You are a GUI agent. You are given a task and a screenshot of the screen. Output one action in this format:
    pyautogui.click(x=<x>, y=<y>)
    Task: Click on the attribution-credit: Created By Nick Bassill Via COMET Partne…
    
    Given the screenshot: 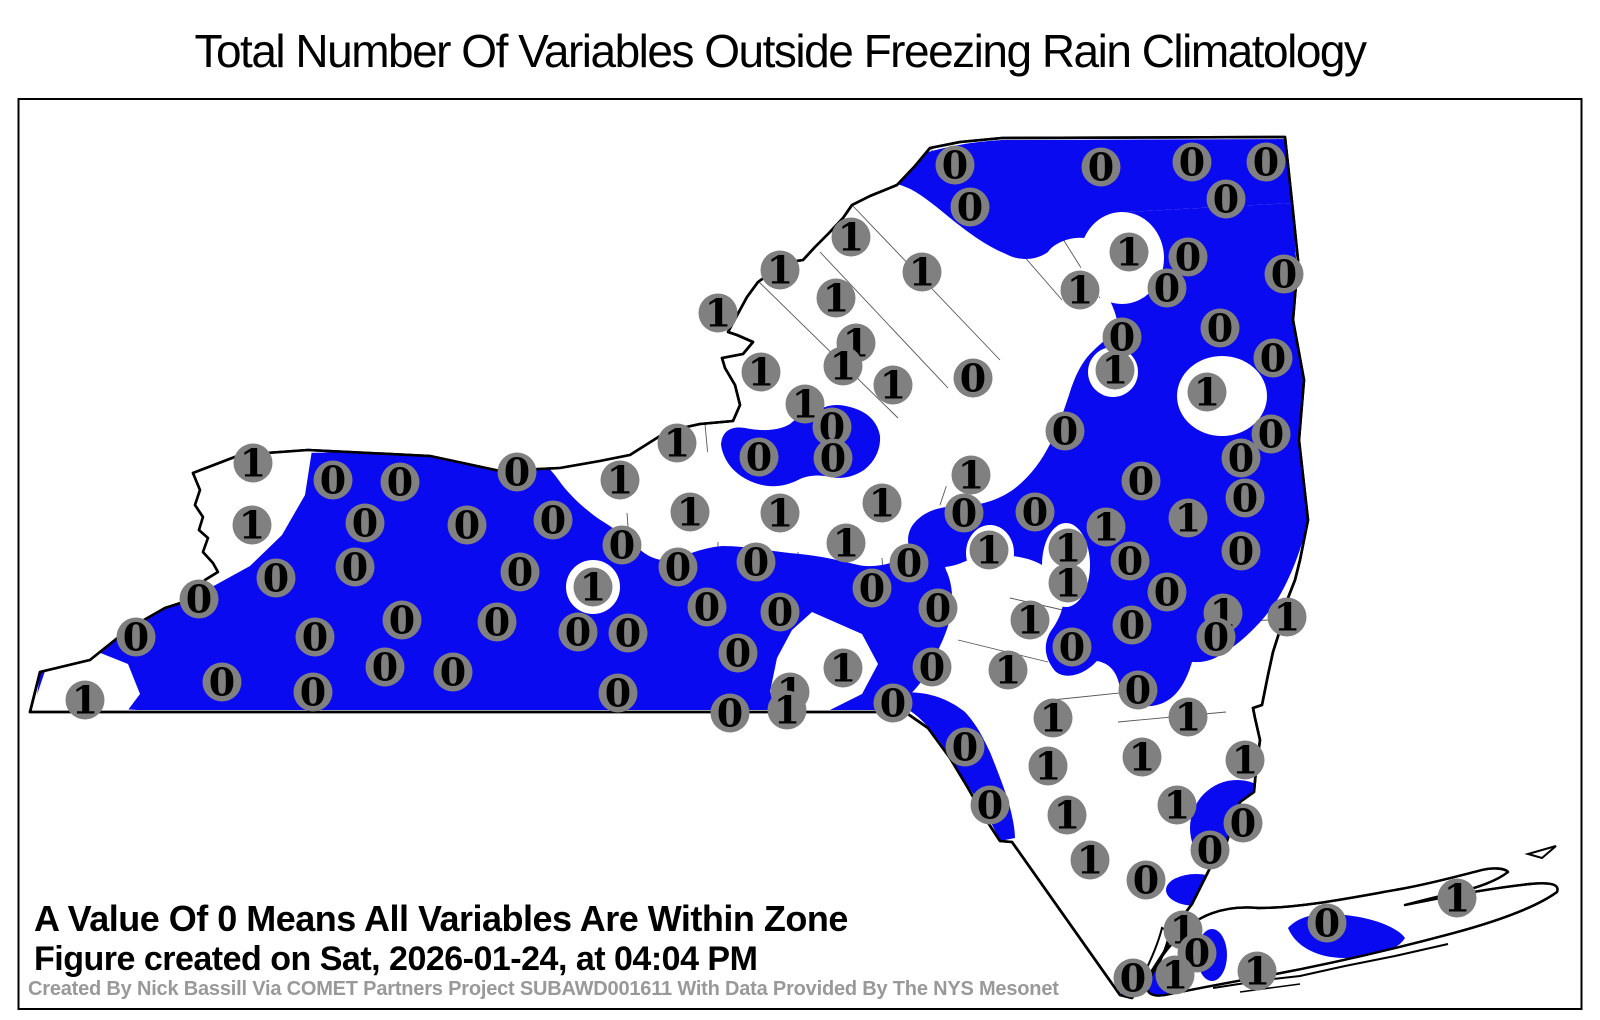 What is the action you would take?
    pyautogui.click(x=543, y=989)
    